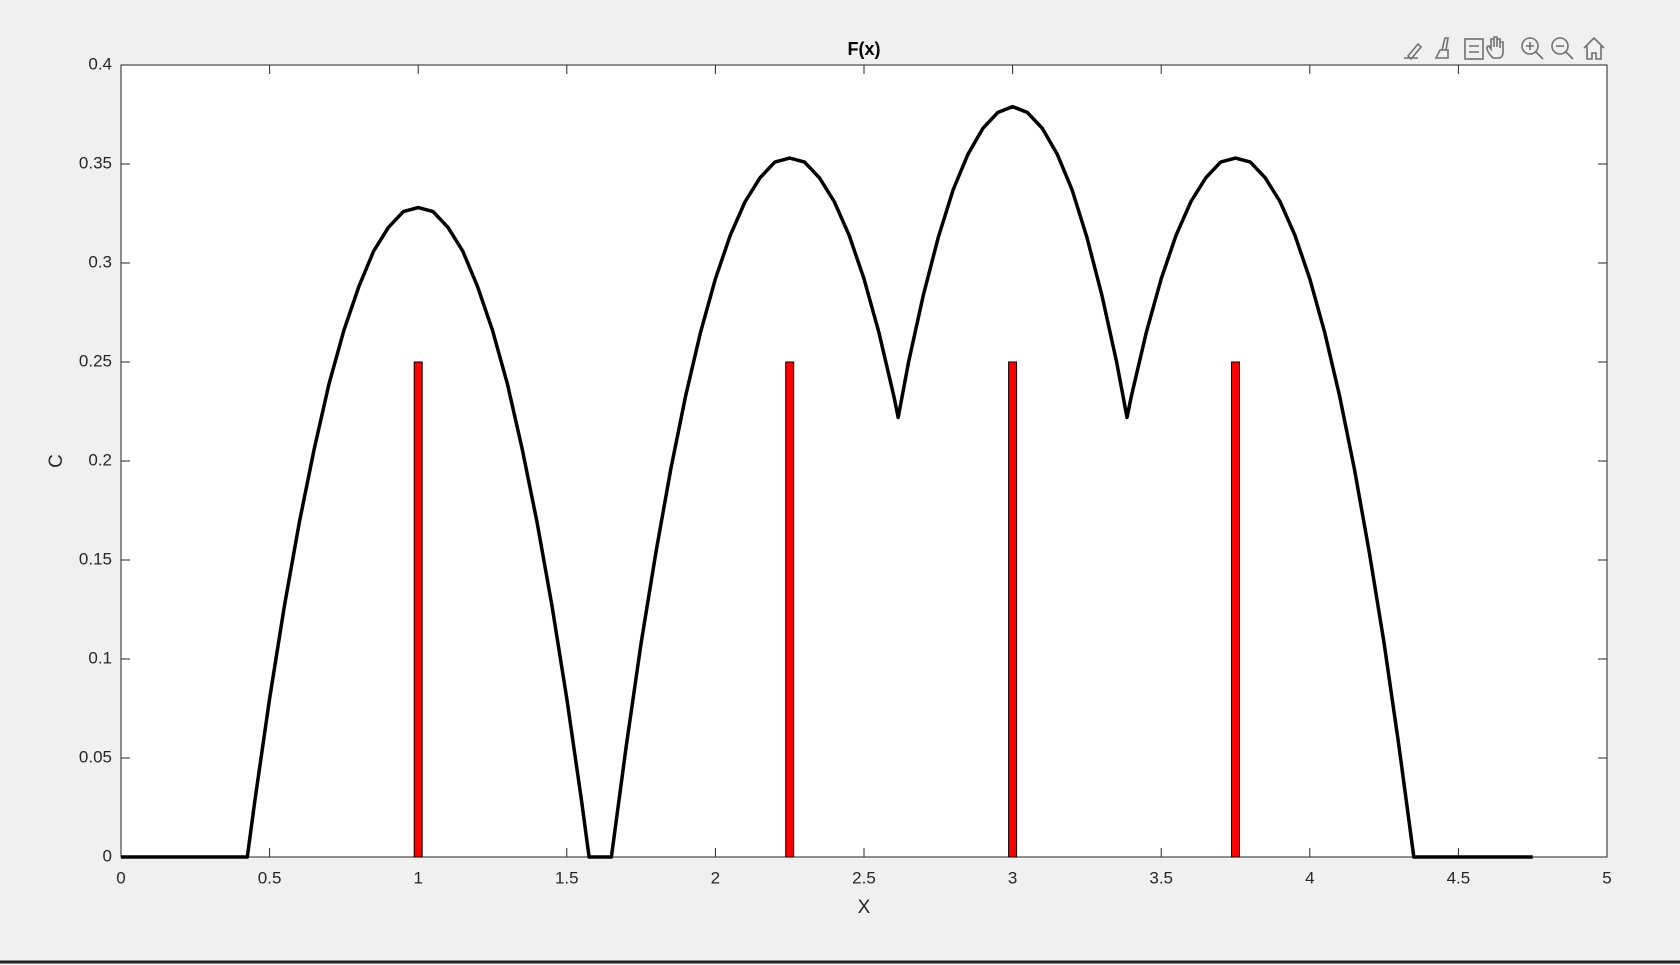 Image resolution: width=1680 pixels, height=965 pixels. I want to click on x-tick-label: 3, so click(1012, 877).